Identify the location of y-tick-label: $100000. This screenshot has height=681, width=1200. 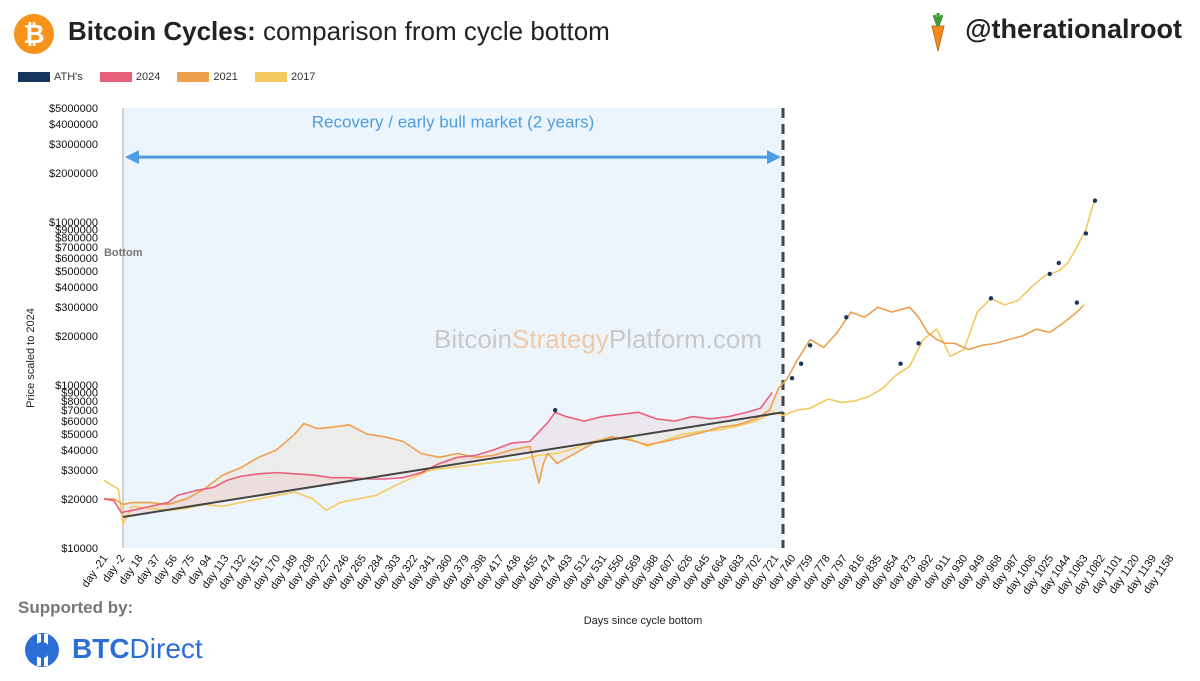
(76, 386).